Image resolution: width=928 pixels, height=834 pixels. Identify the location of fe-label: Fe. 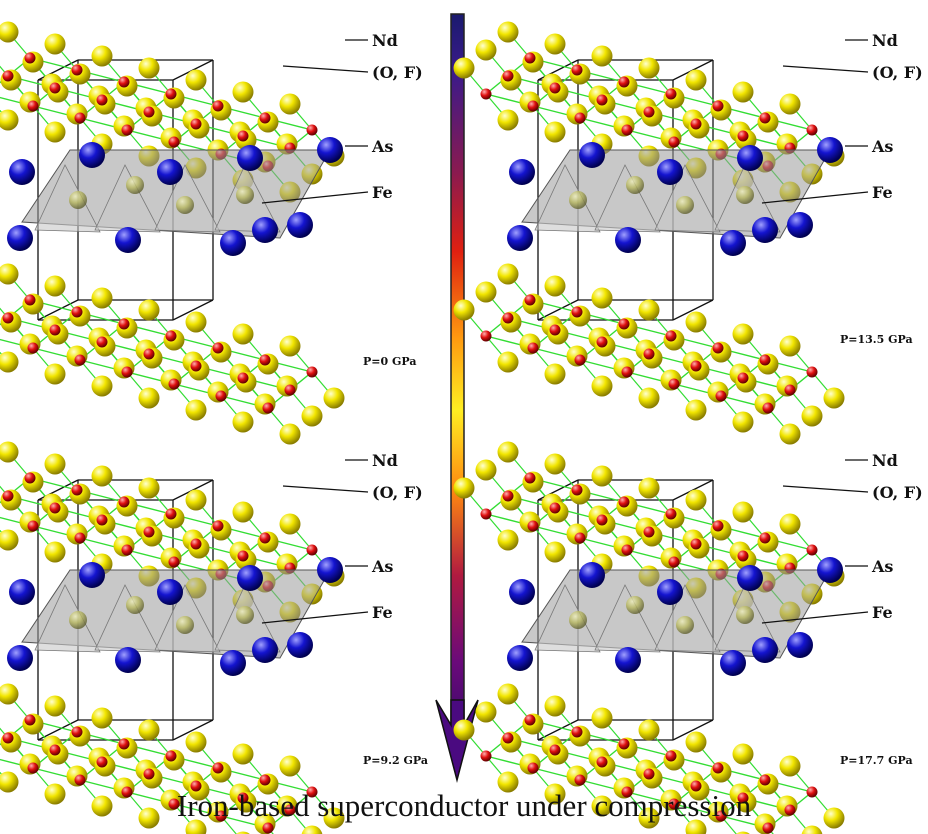
(882, 192).